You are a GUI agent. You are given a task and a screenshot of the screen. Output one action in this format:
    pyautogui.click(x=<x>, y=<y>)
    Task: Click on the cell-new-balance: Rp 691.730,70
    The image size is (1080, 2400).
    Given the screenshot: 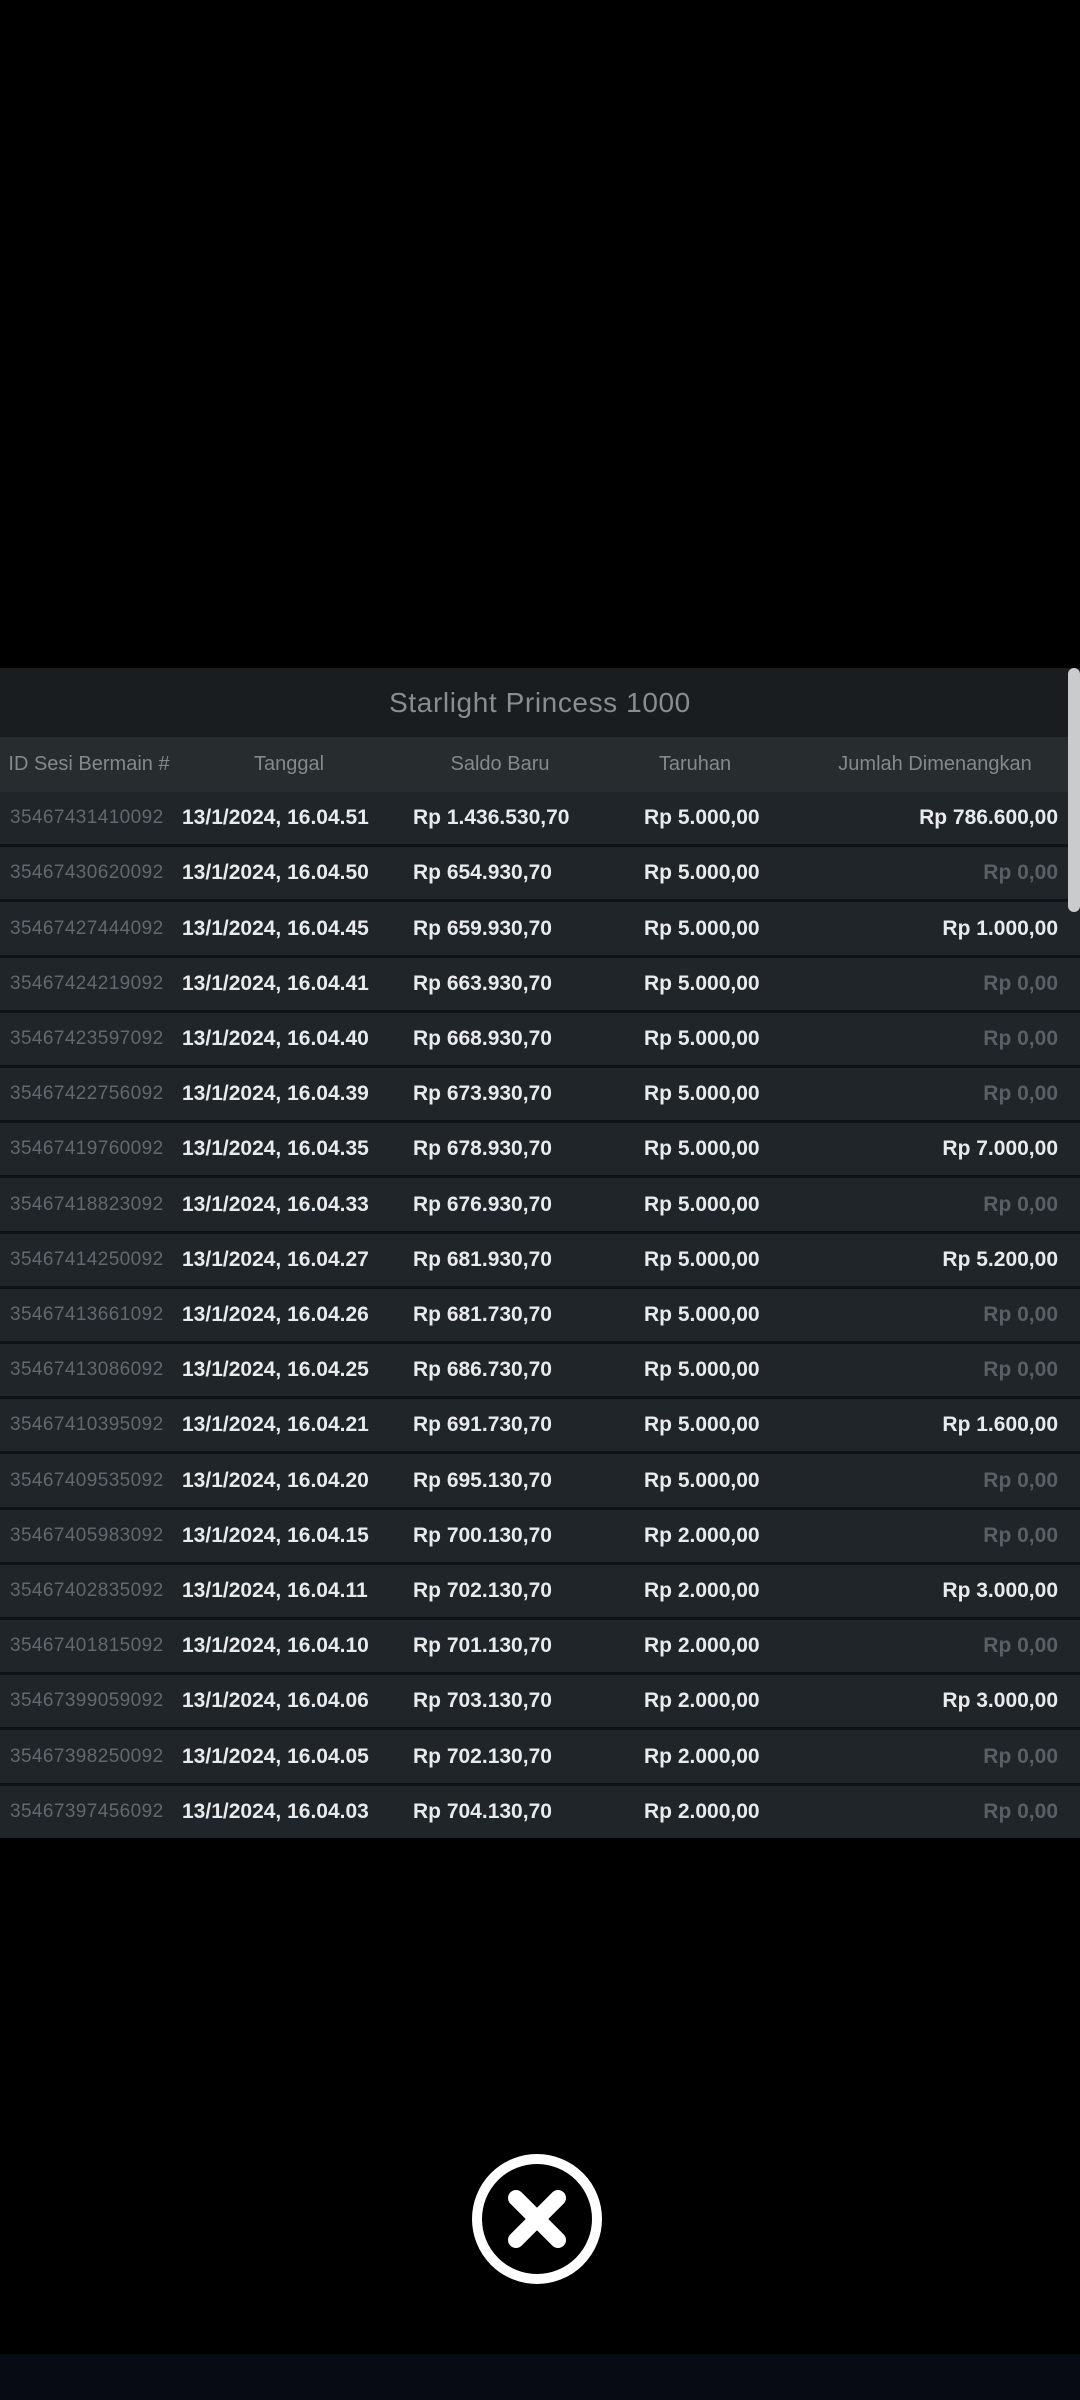 What is the action you would take?
    pyautogui.click(x=482, y=1425)
    